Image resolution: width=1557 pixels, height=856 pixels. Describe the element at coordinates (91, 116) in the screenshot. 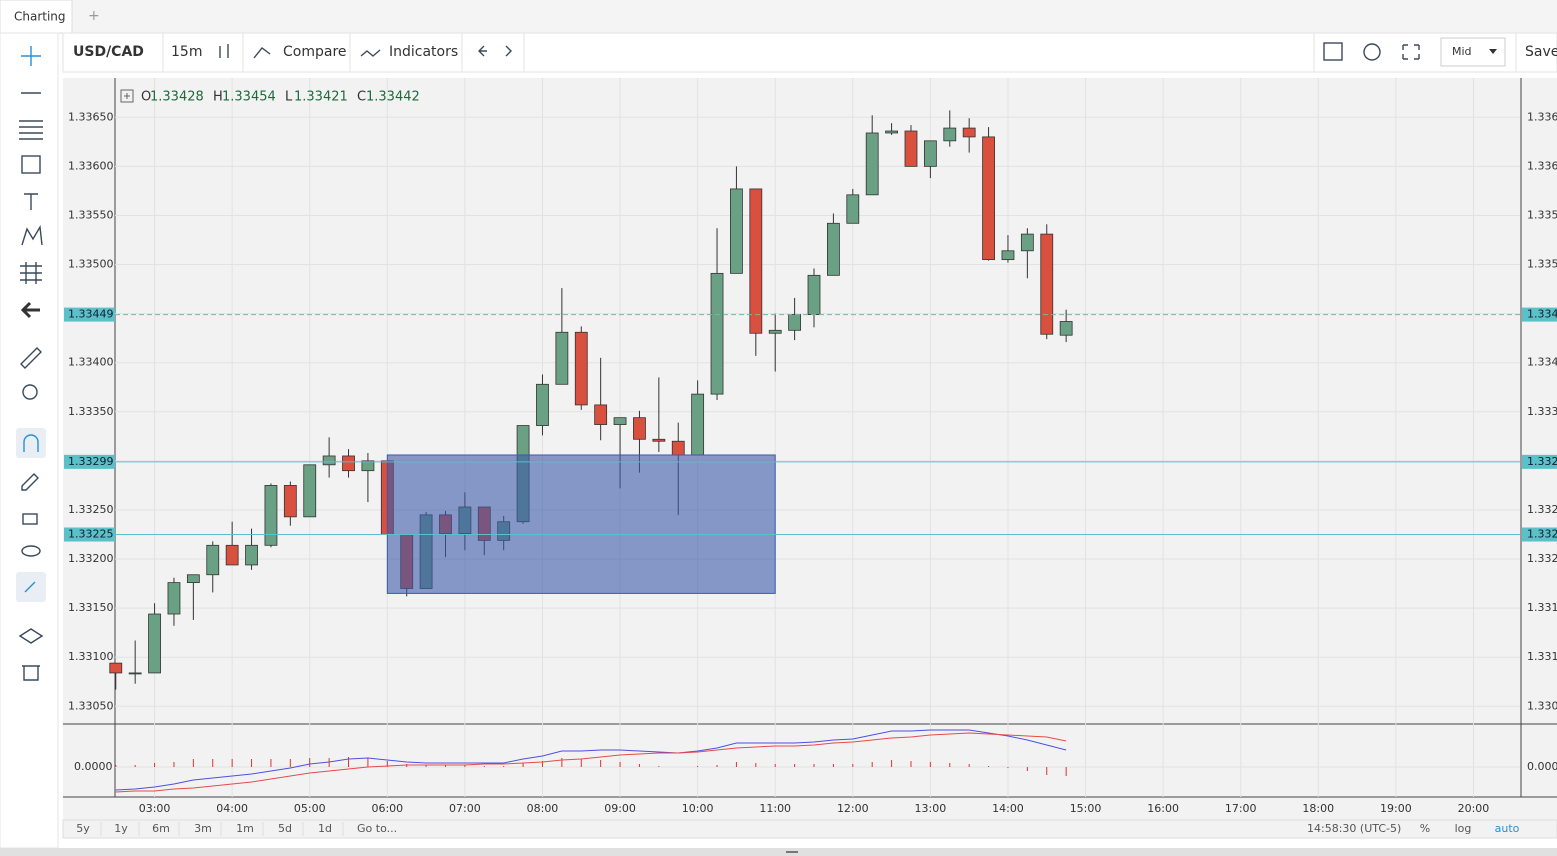

I see `y-tick-label: 1.33650` at that location.